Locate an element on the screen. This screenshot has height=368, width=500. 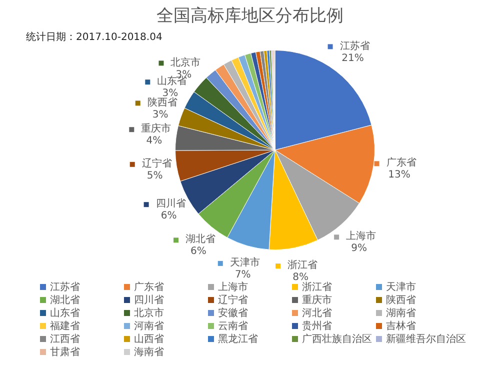
legend-label: 新疆维吾尔自治区 is located at coordinates (425, 339).